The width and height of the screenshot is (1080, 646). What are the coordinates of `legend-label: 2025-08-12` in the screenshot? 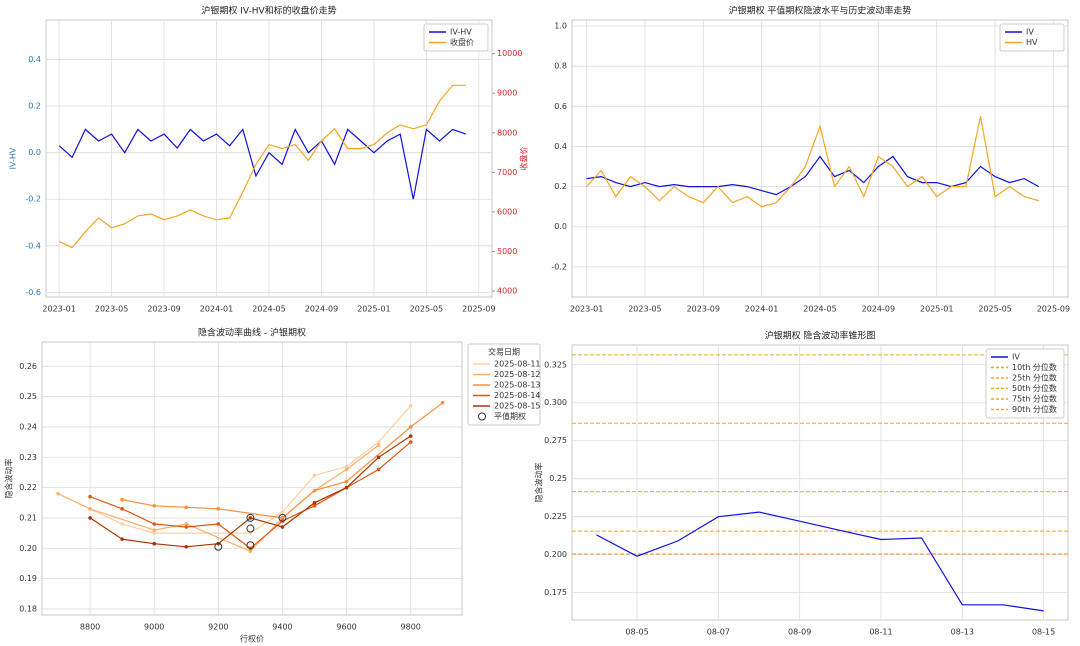 It's located at (517, 374).